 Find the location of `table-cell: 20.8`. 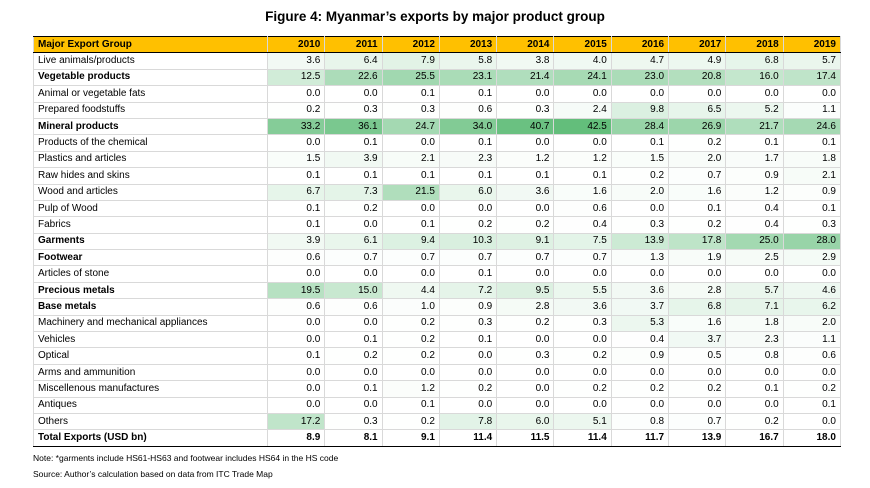

table-cell: 20.8 is located at coordinates (697, 77).